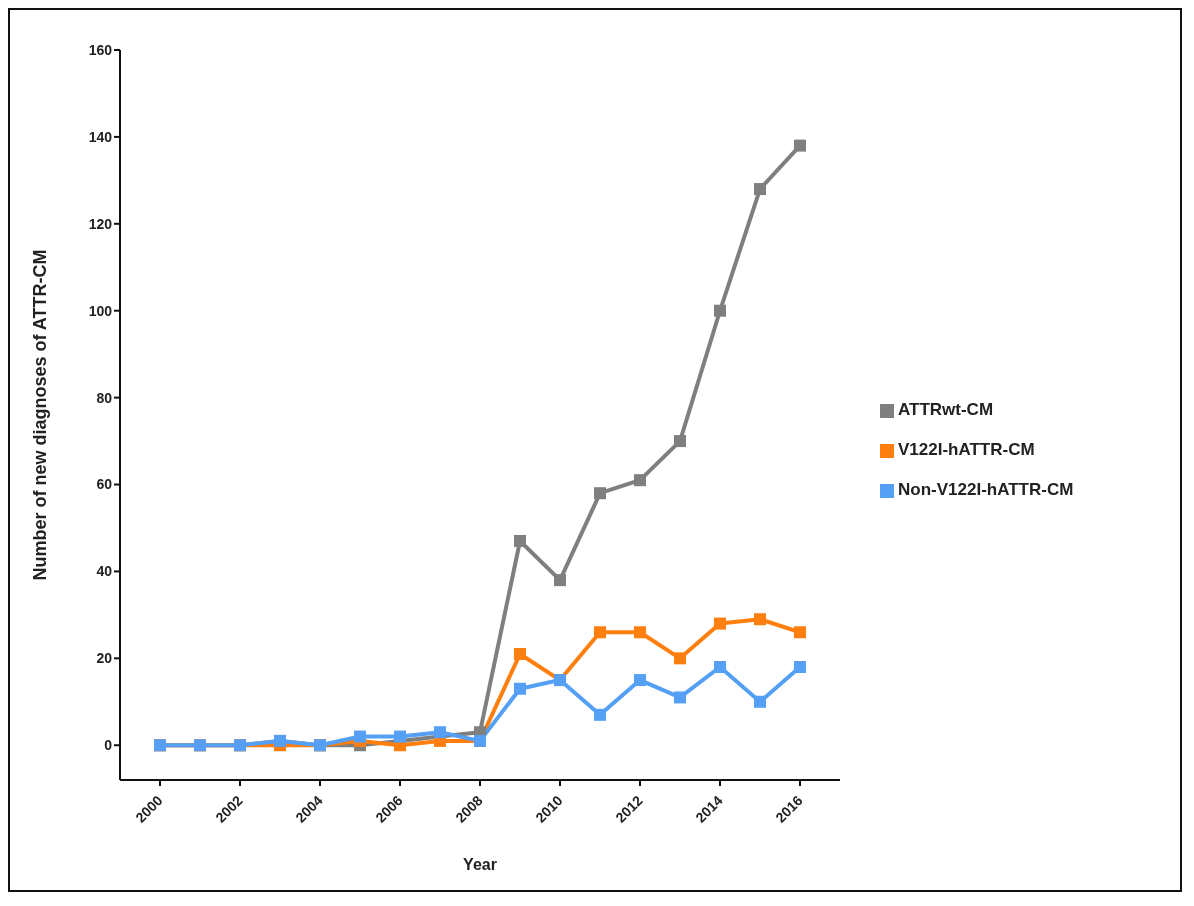 This screenshot has height=906, width=1194. What do you see at coordinates (100, 310) in the screenshot?
I see `y-tick-label: 100` at bounding box center [100, 310].